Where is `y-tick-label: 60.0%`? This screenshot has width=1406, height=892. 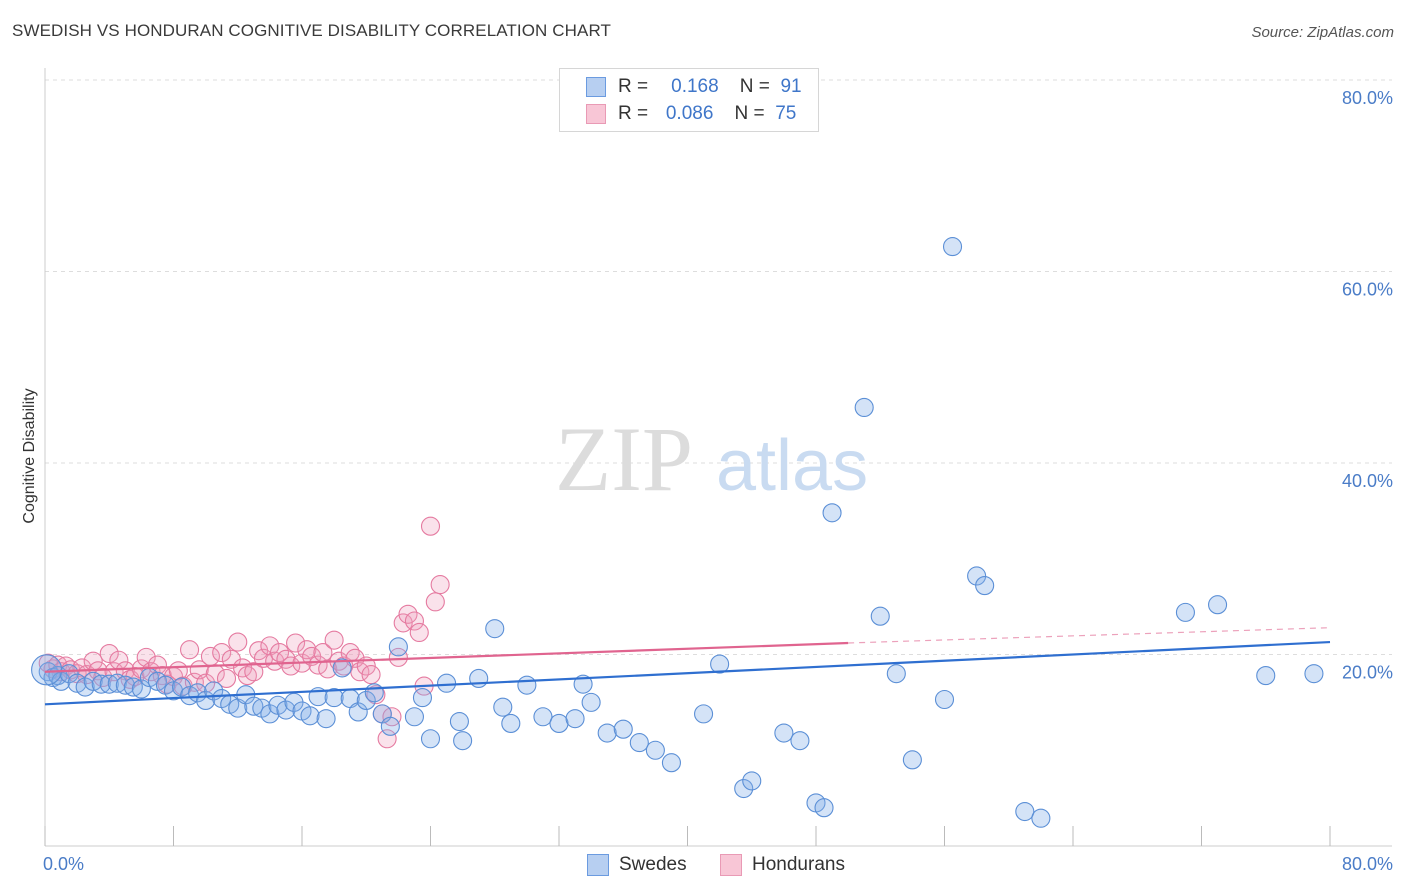 y-tick-label: 60.0% is located at coordinates (1367, 290).